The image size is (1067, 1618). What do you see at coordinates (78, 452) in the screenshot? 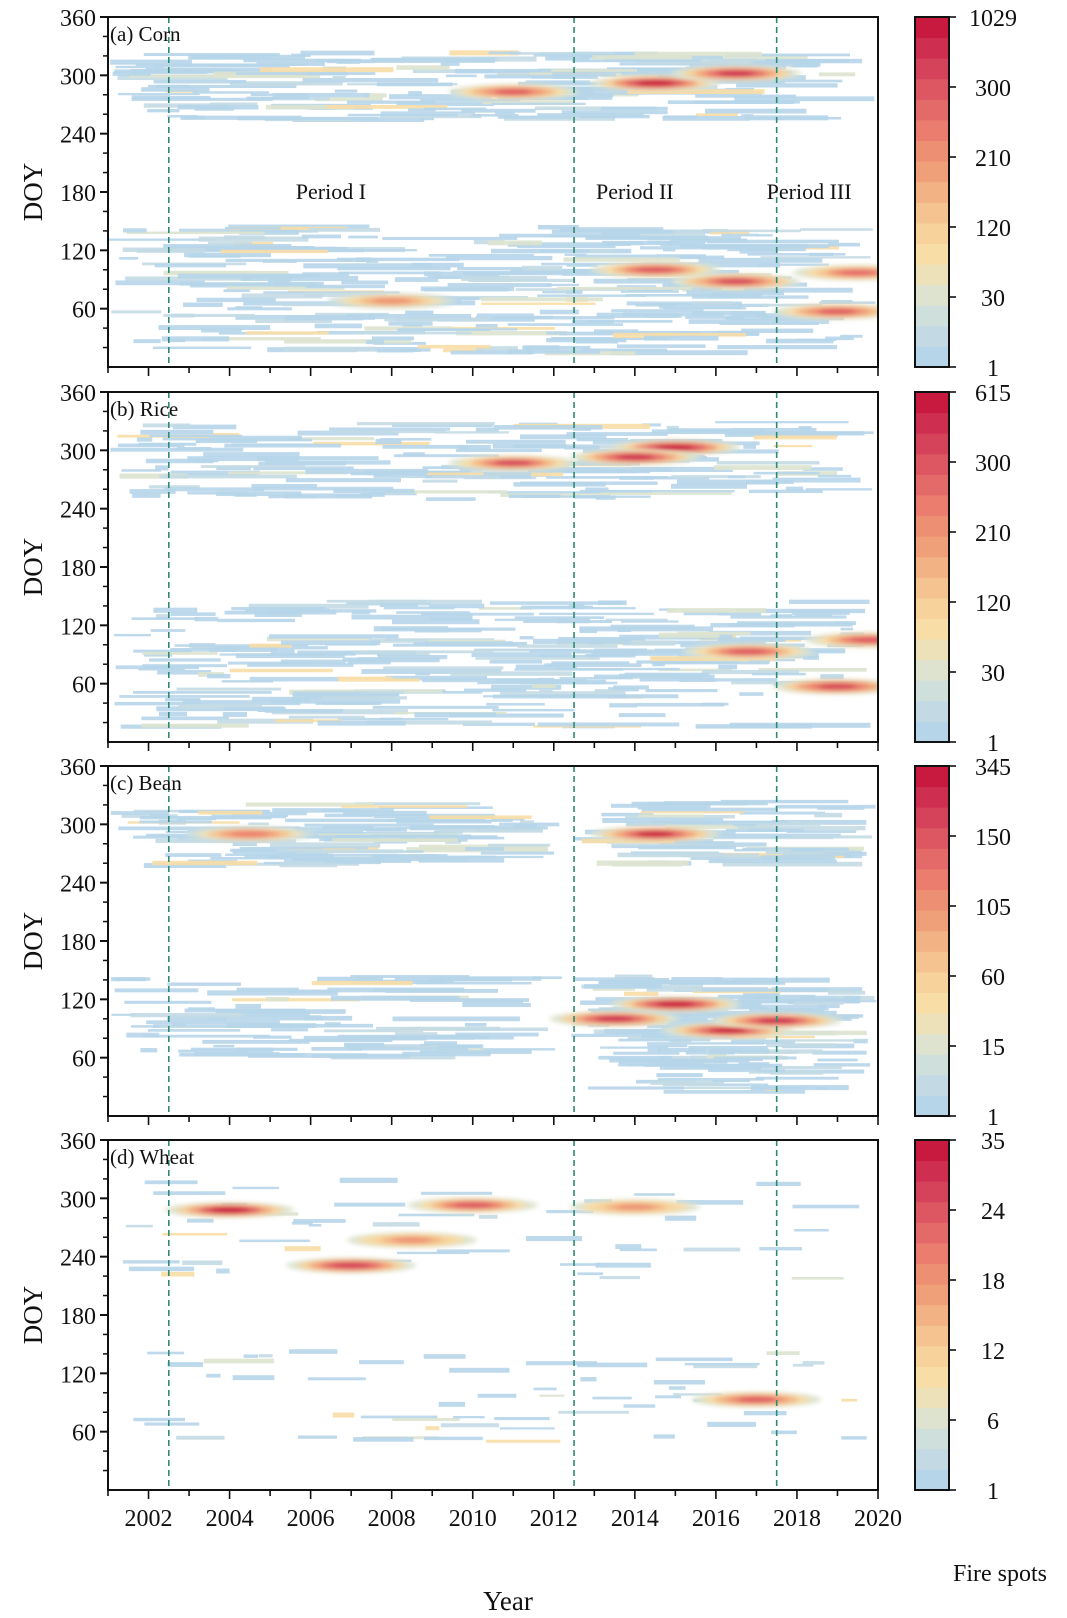
I see `y-tick-label: 300` at bounding box center [78, 452].